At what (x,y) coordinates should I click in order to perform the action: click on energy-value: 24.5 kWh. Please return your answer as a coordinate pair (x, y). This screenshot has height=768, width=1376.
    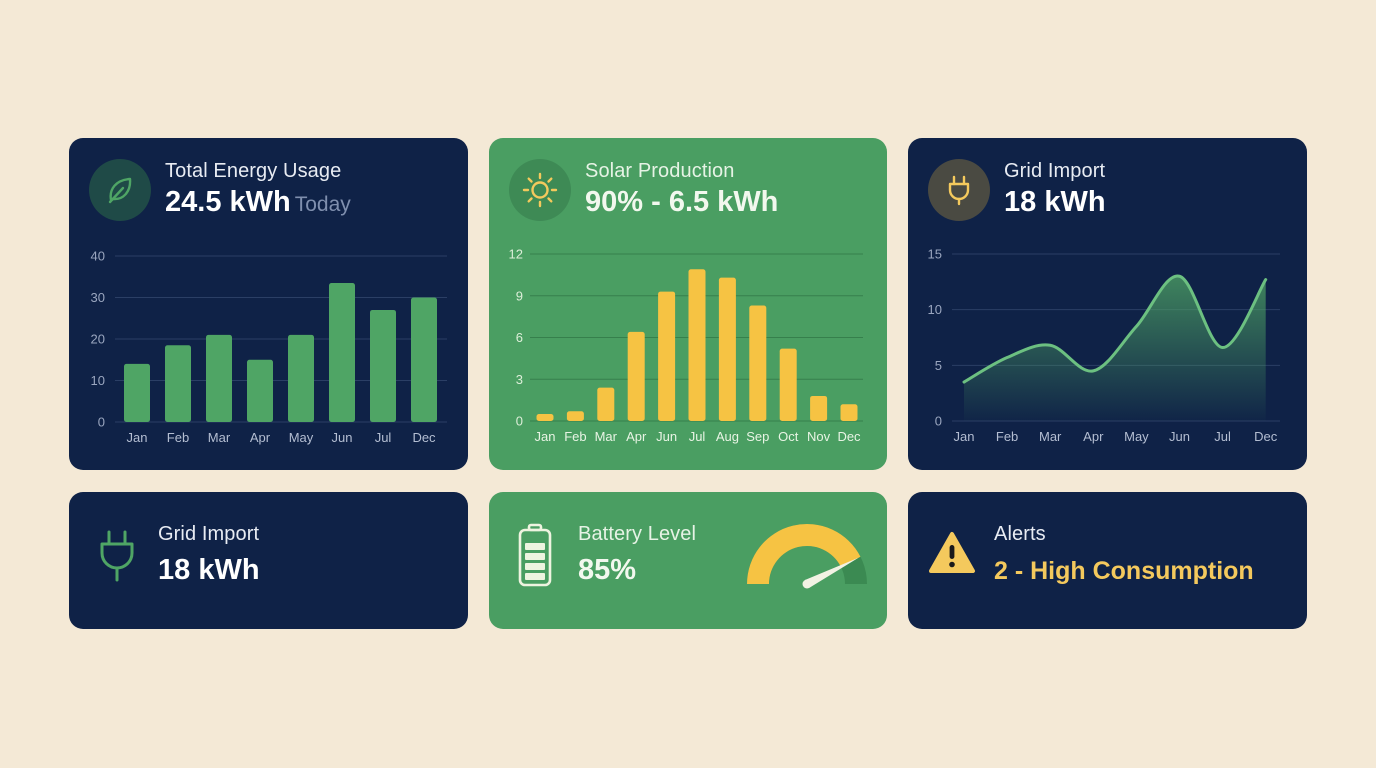
    Looking at the image, I should click on (228, 202).